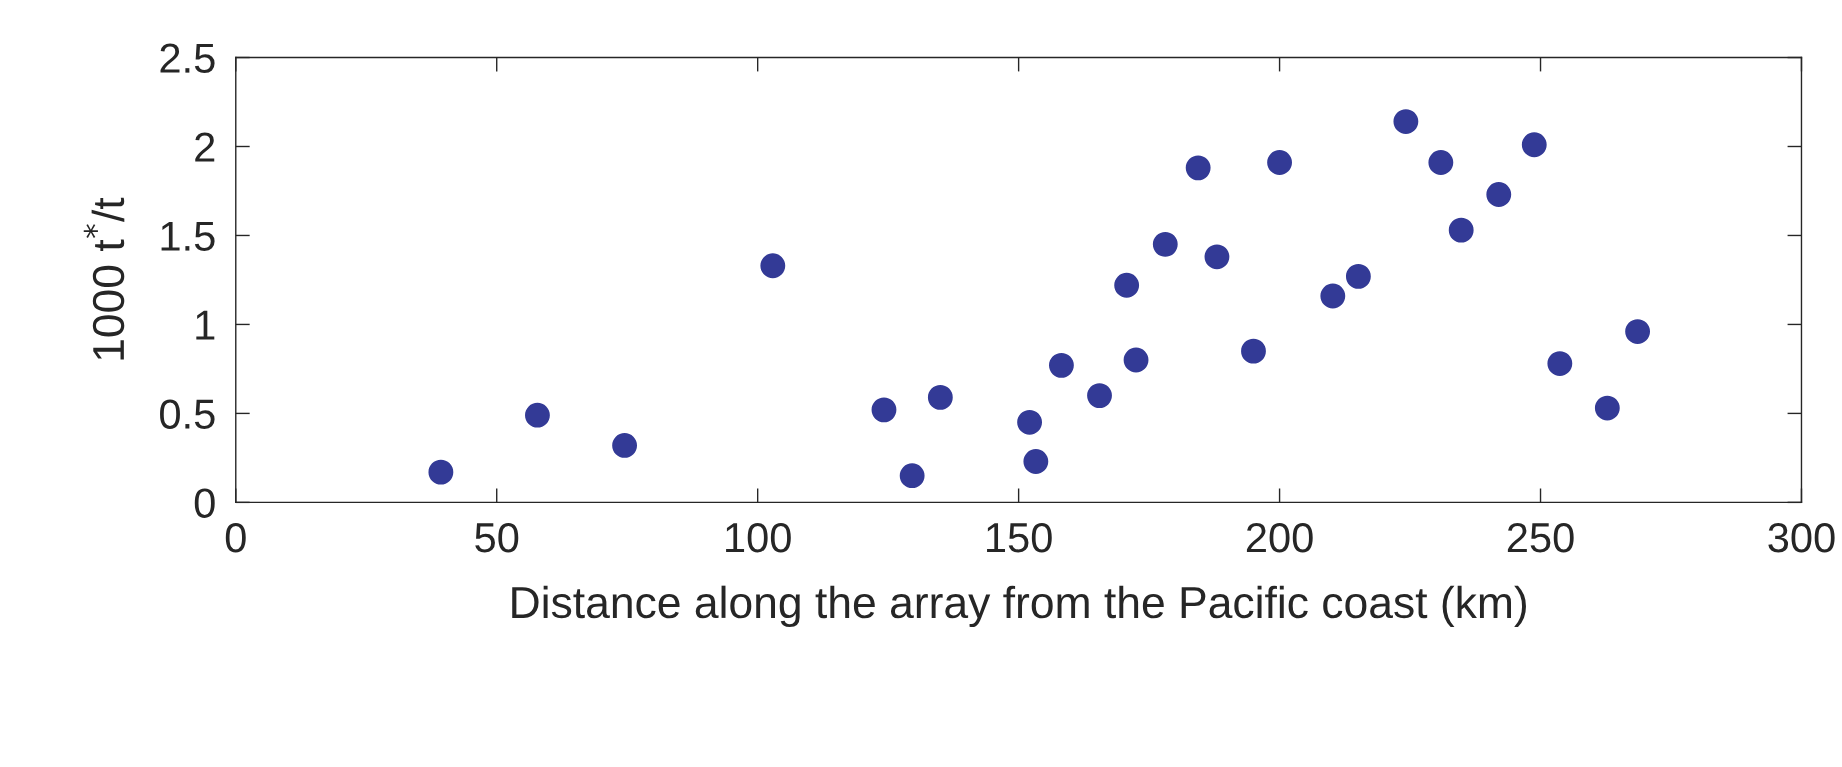  What do you see at coordinates (204, 503) in the screenshot?
I see `y-tick-label: 0` at bounding box center [204, 503].